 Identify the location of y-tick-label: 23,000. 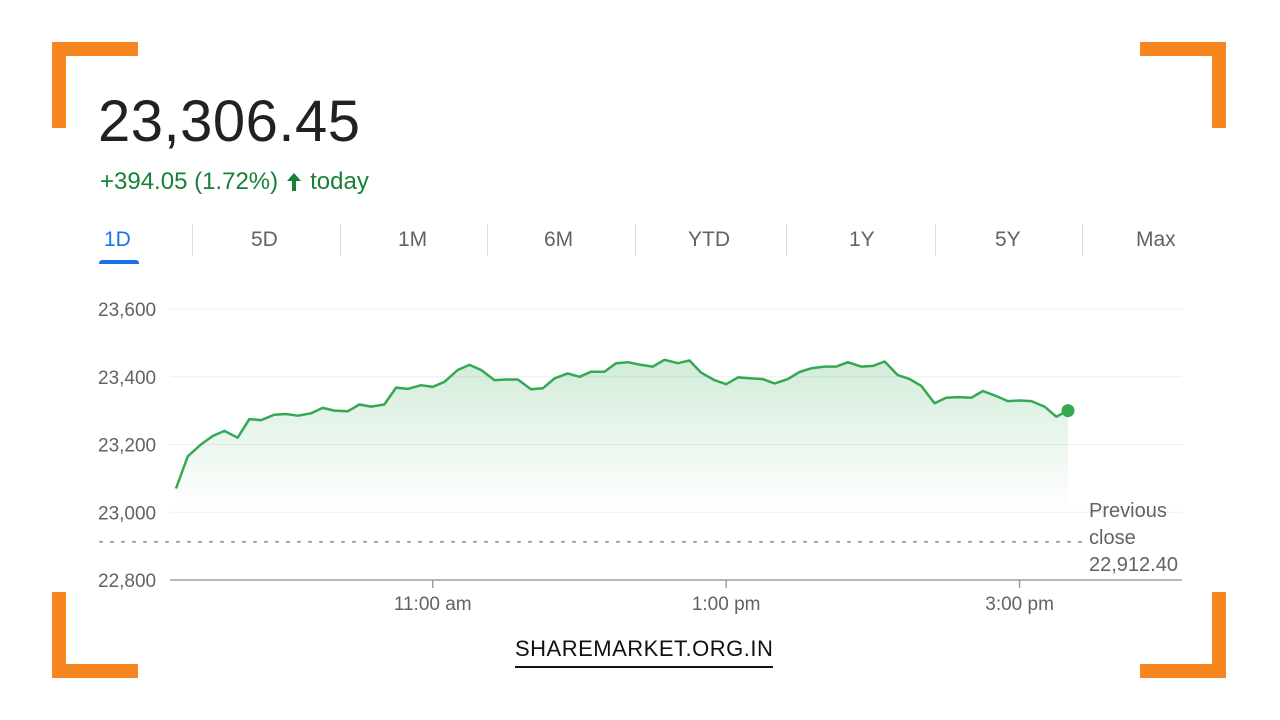
(127, 513).